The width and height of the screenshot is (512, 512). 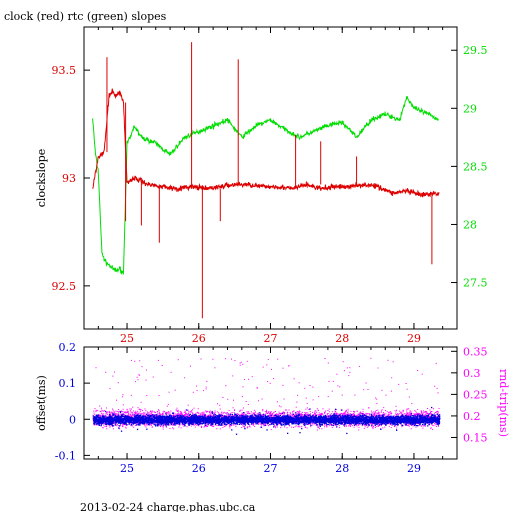 What do you see at coordinates (85, 16) in the screenshot?
I see `chart-title: clock (red) rtc (green) slopes` at bounding box center [85, 16].